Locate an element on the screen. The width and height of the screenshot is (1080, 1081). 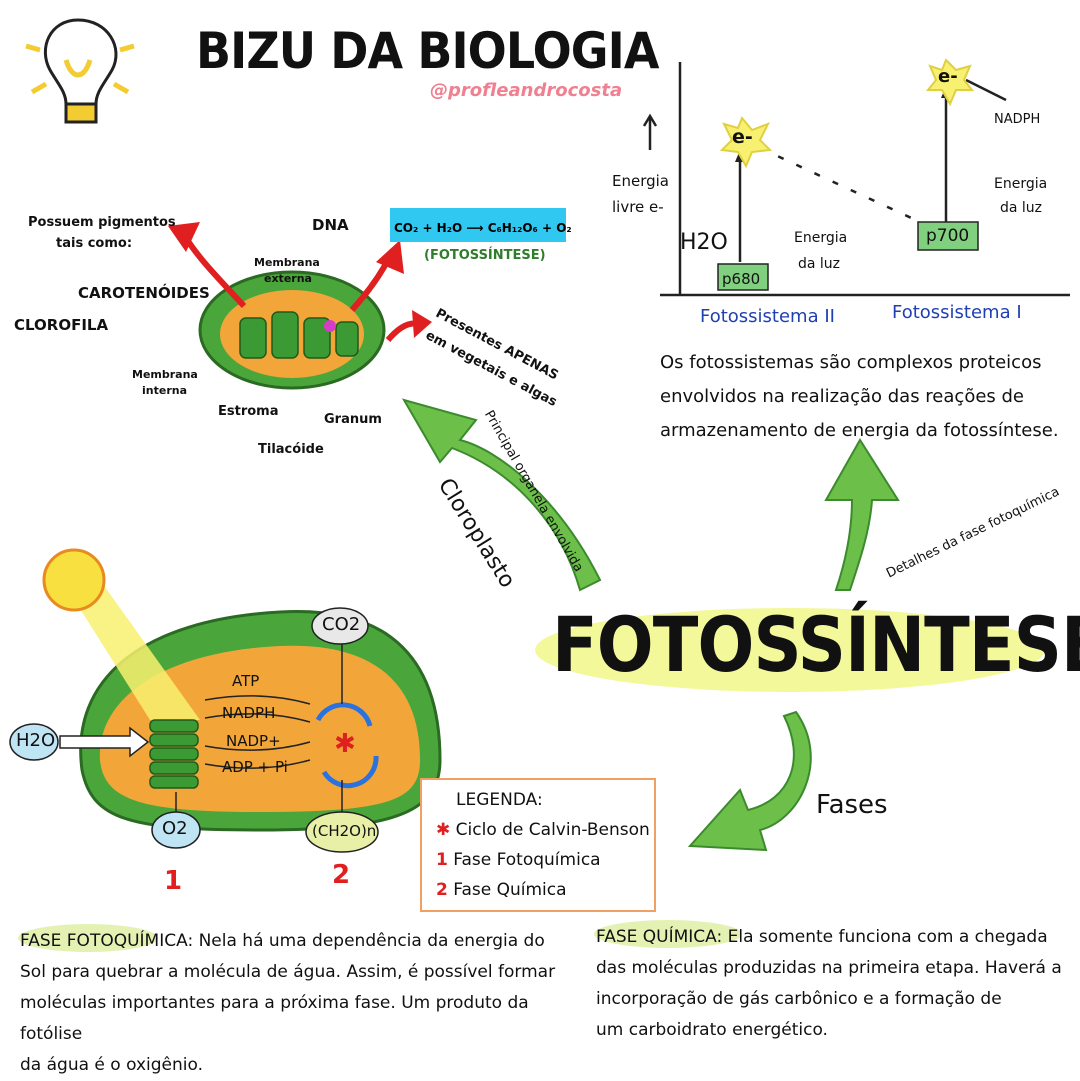
main-title: FOTOSSÍNTESE is located at coordinates (816, 644).